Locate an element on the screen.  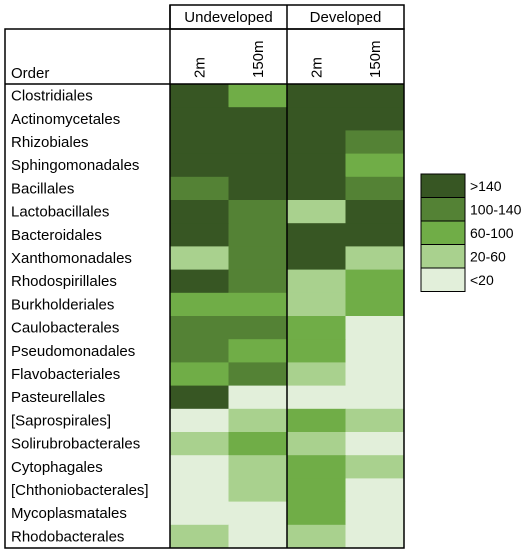
row-label: [Chthoniobacterales] is located at coordinates (80, 490).